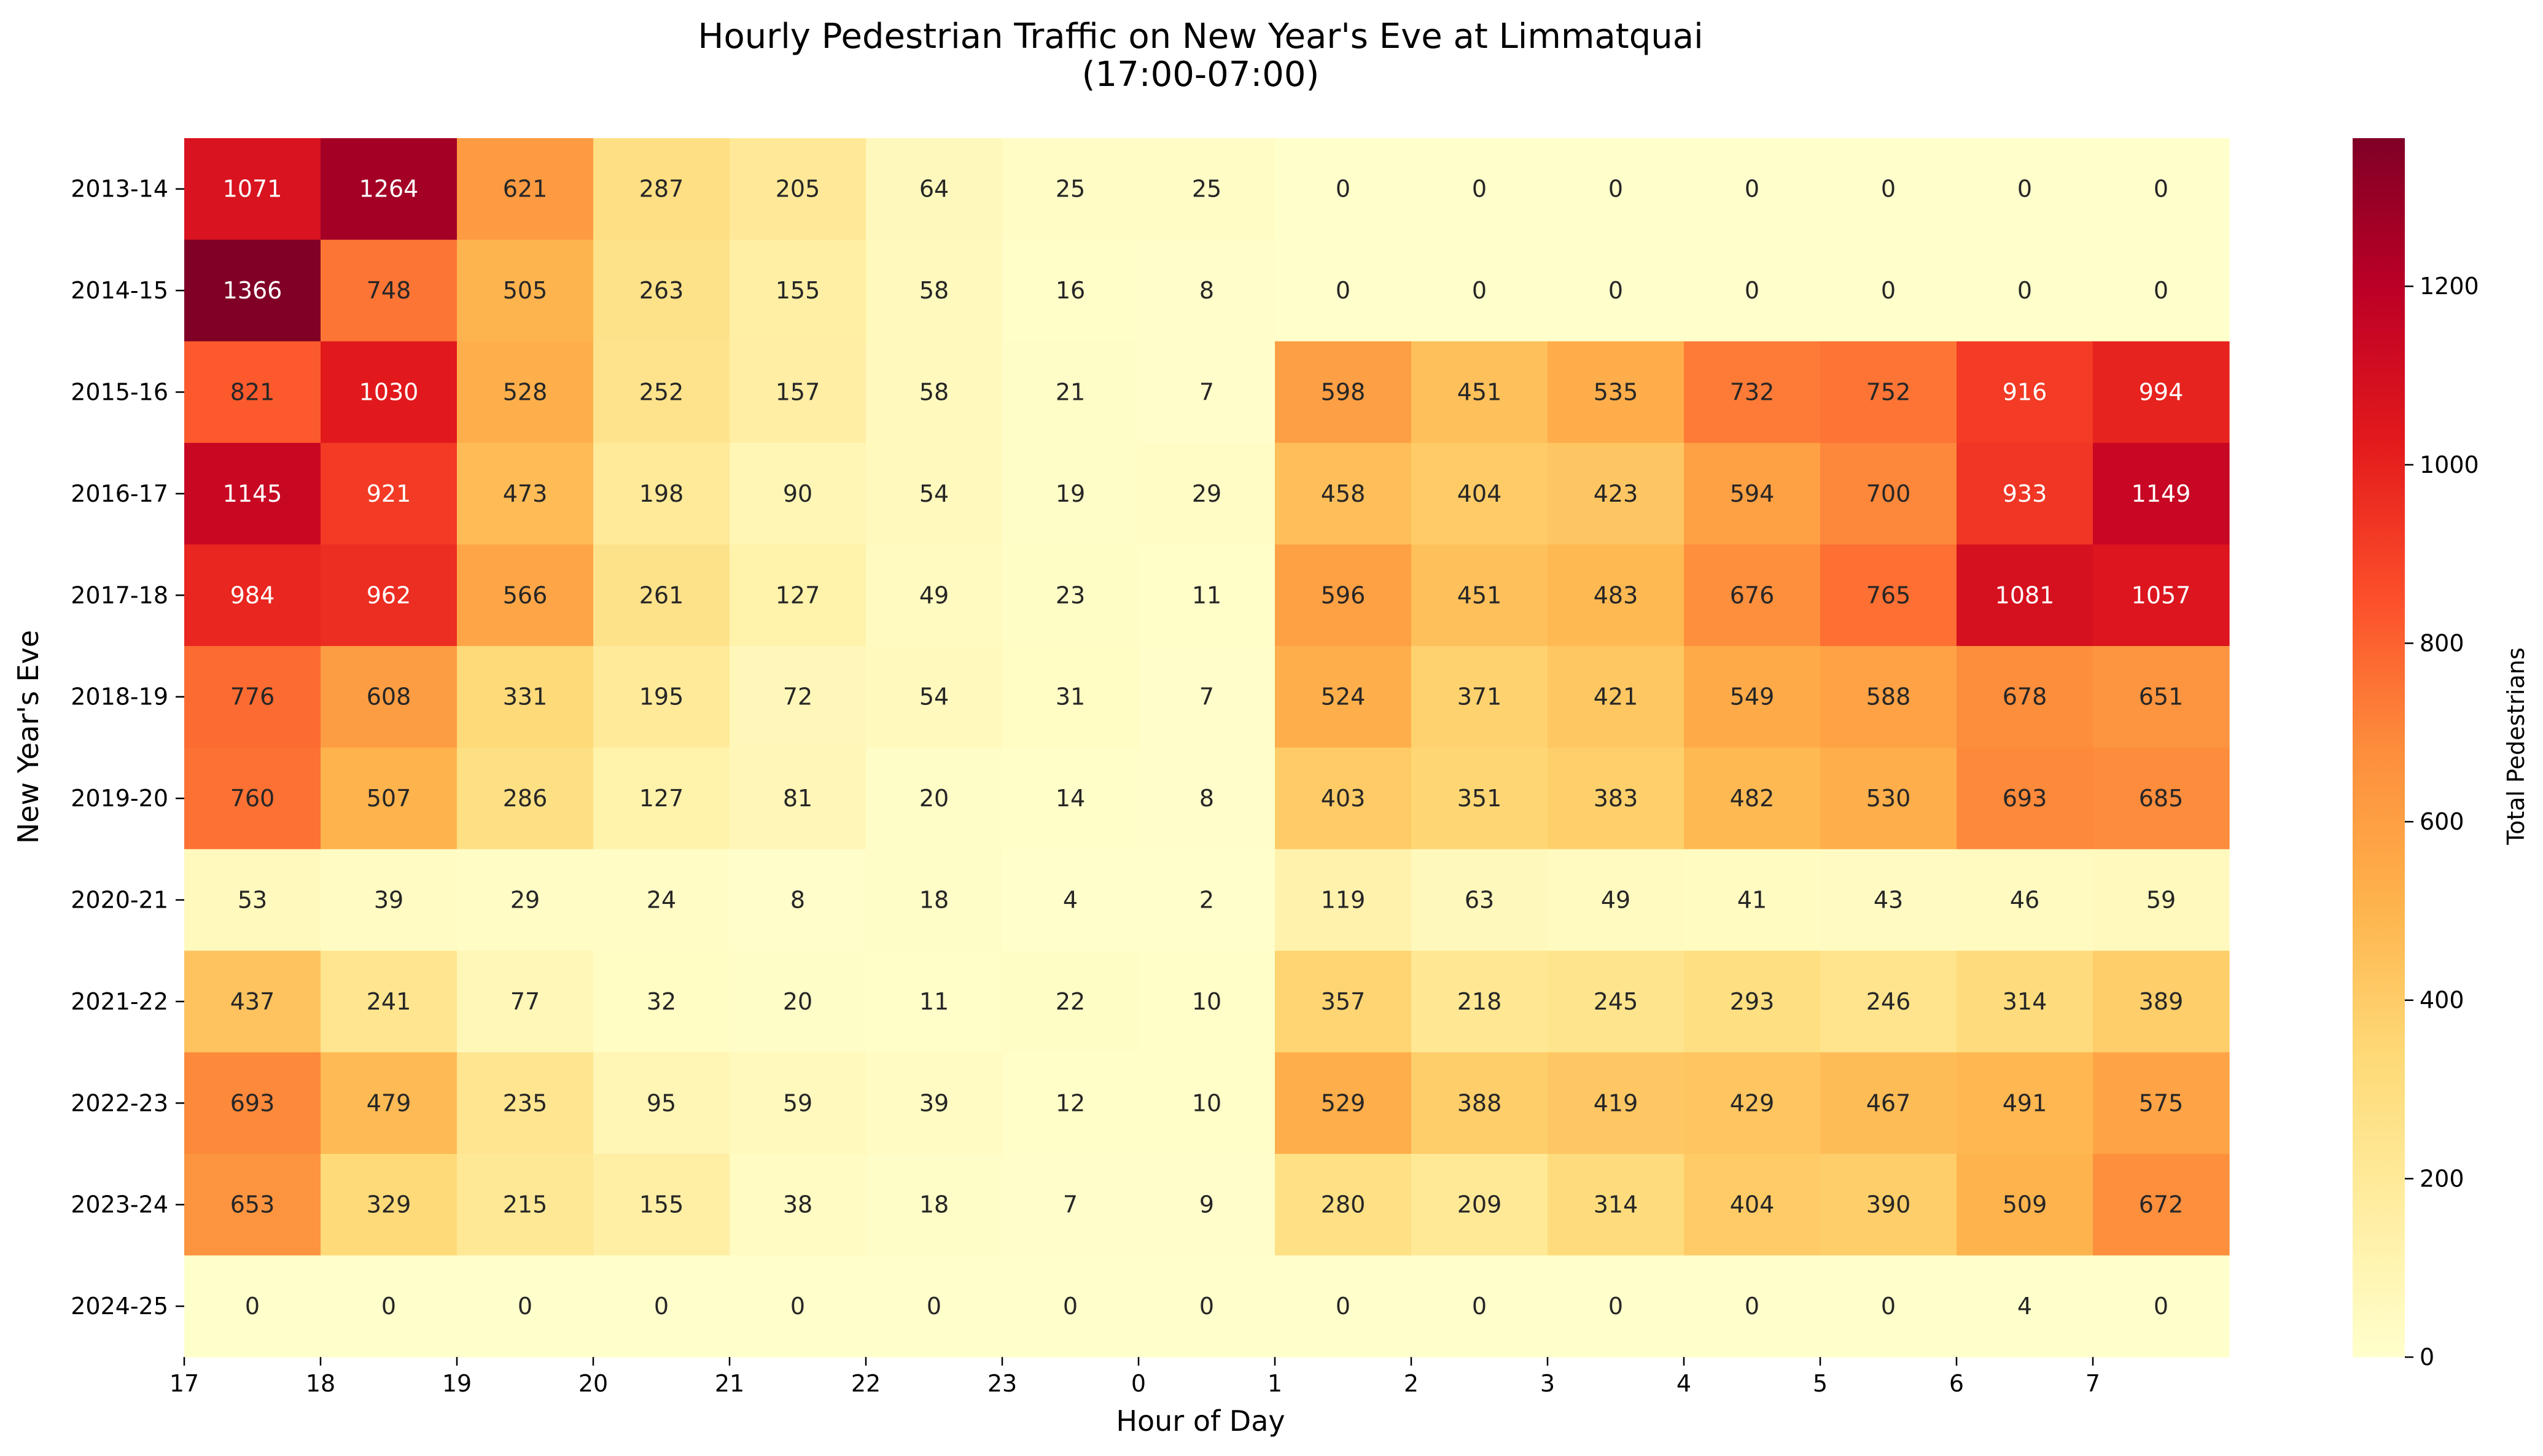  Describe the element at coordinates (797, 798) in the screenshot. I see `cell-value-label: 81` at that location.